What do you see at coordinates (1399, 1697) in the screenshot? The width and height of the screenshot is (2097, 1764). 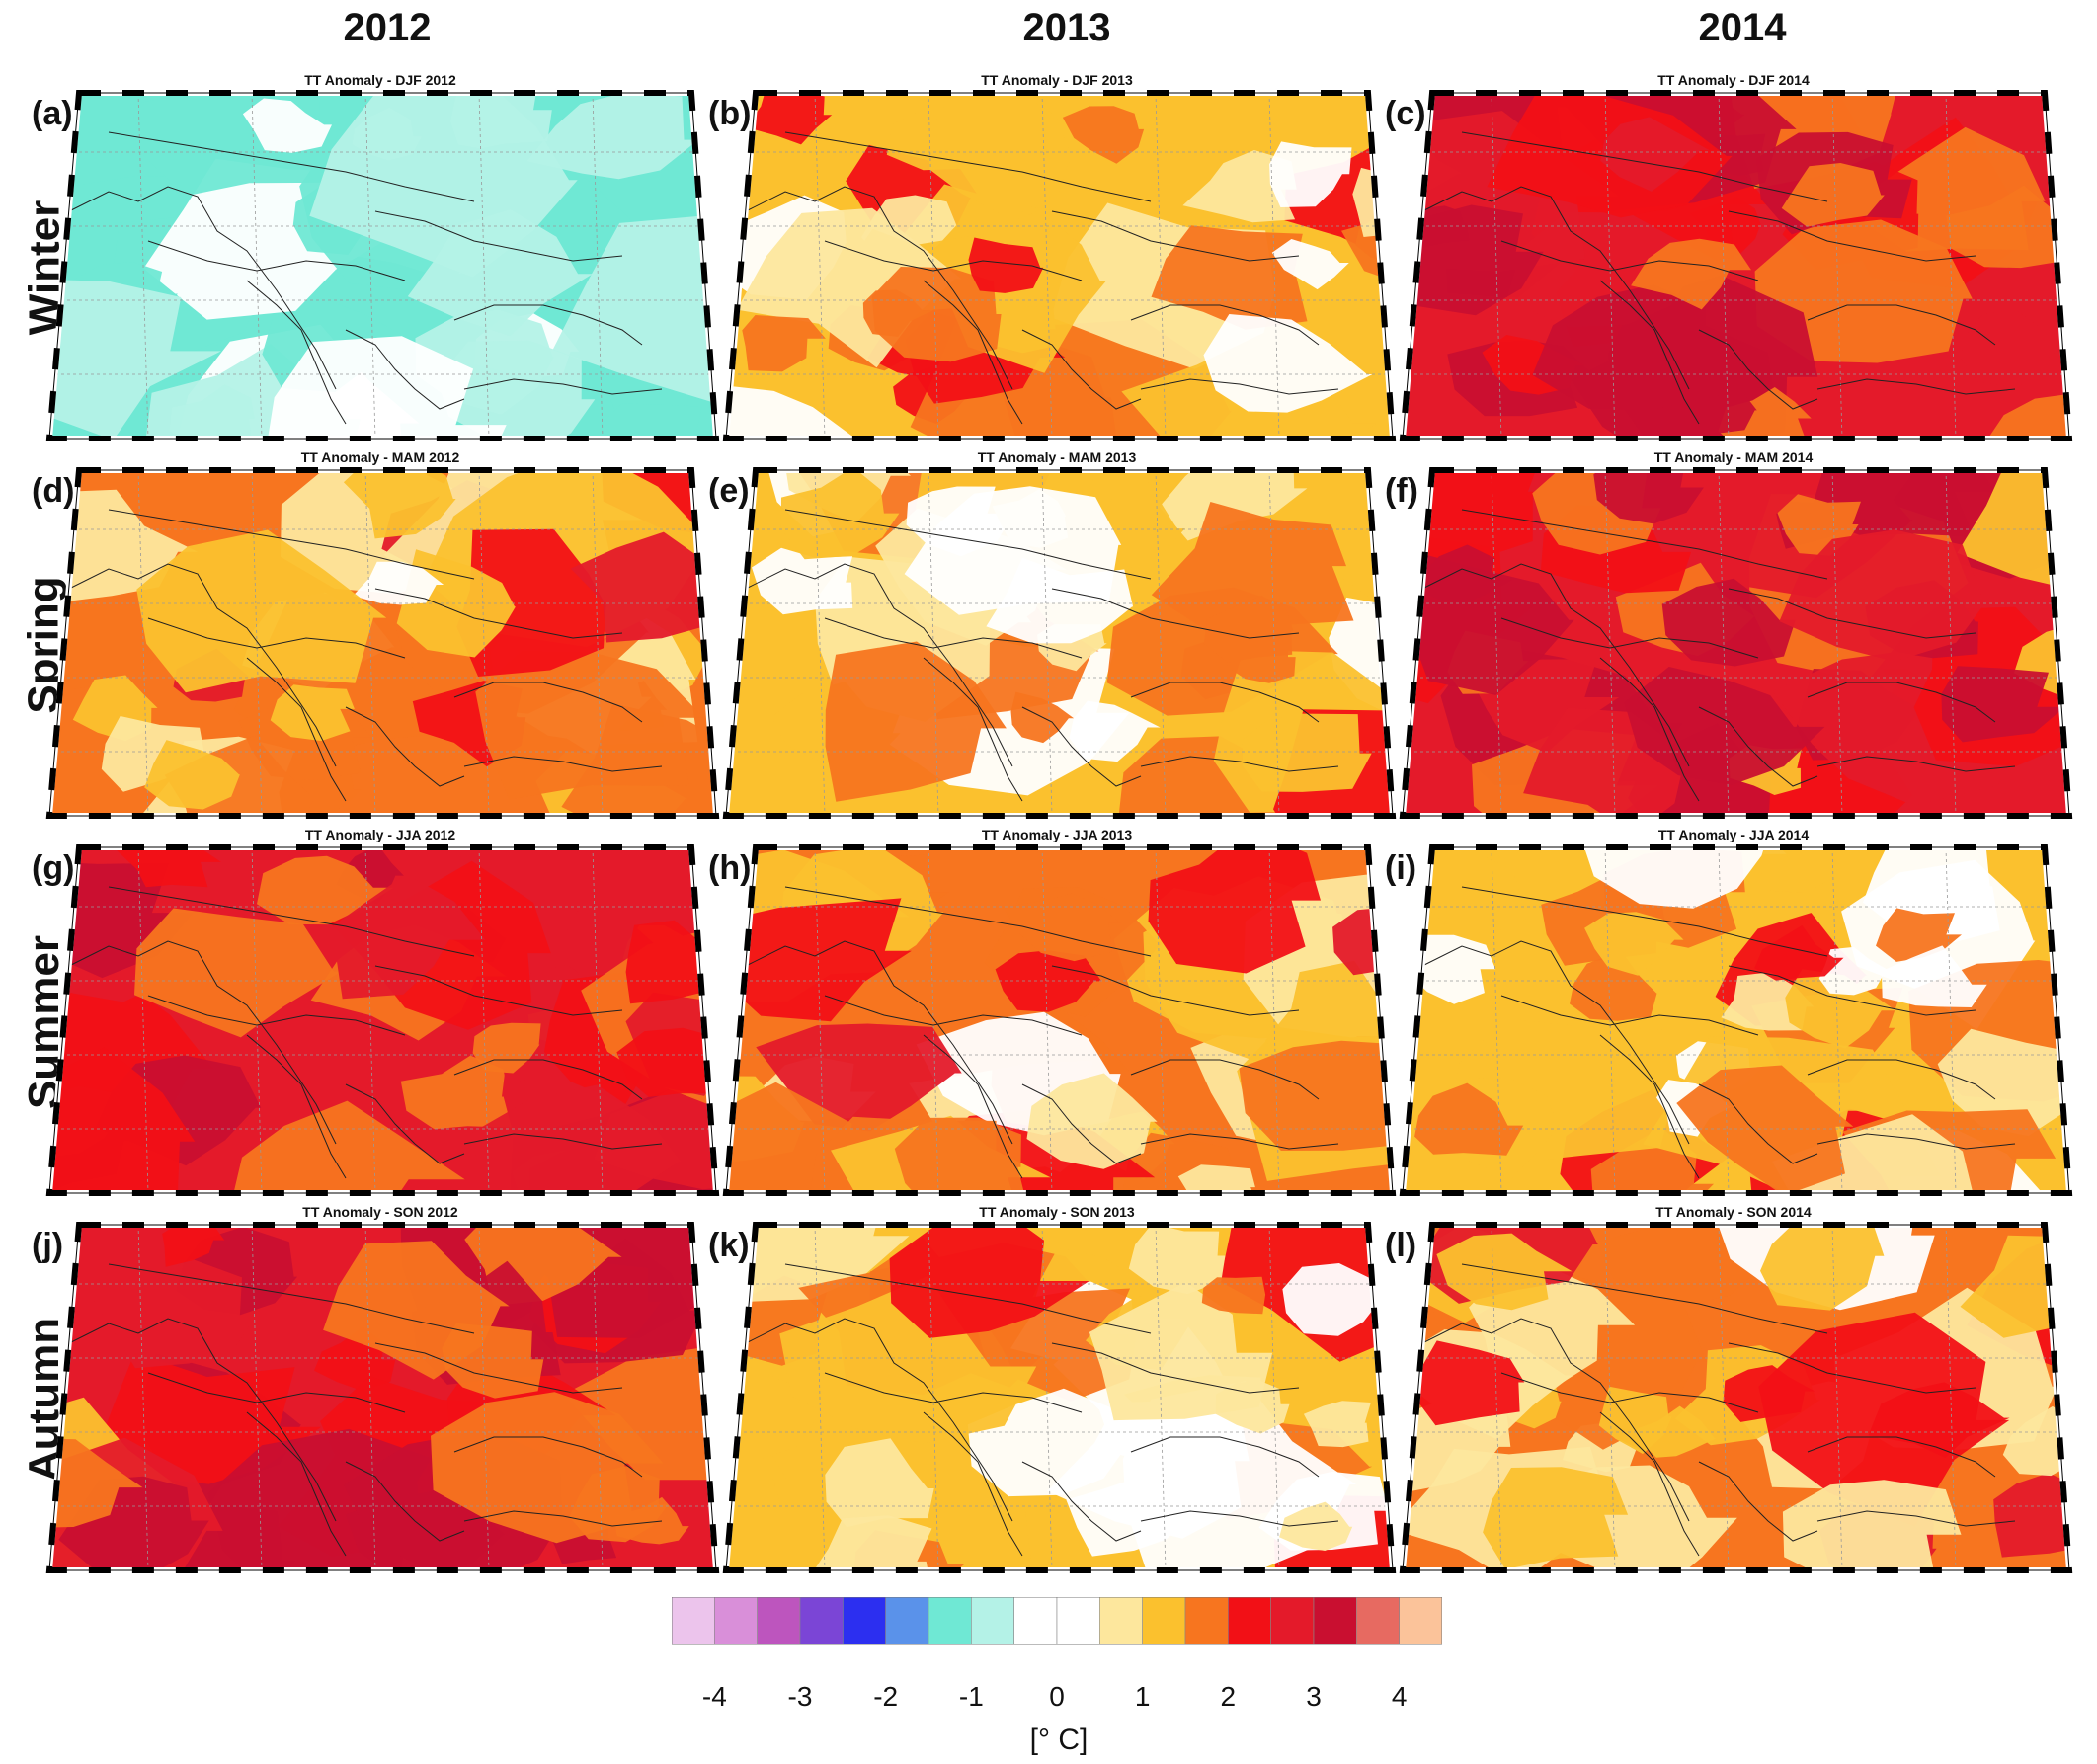 I see `colorbar-tick-label: 4` at bounding box center [1399, 1697].